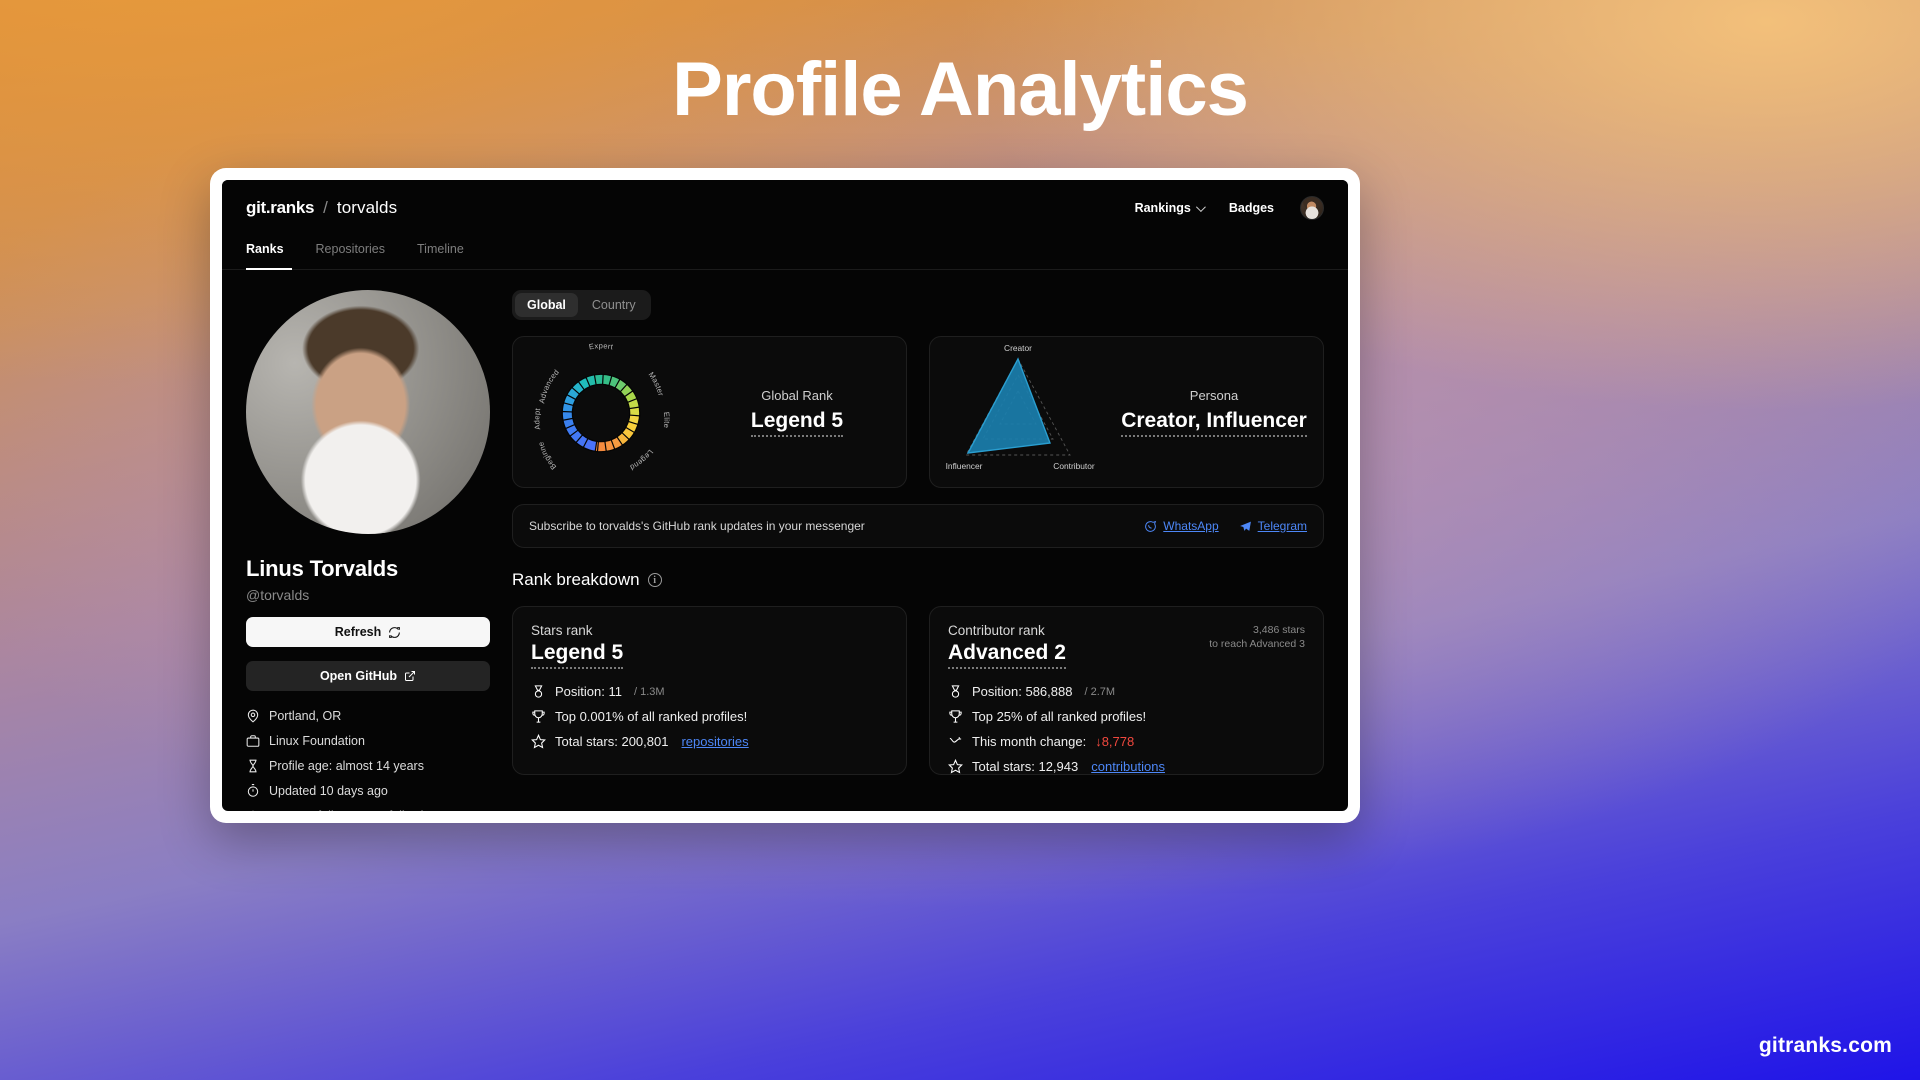 The width and height of the screenshot is (1920, 1080). What do you see at coordinates (955, 740) in the screenshot?
I see `trend-down-icon` at bounding box center [955, 740].